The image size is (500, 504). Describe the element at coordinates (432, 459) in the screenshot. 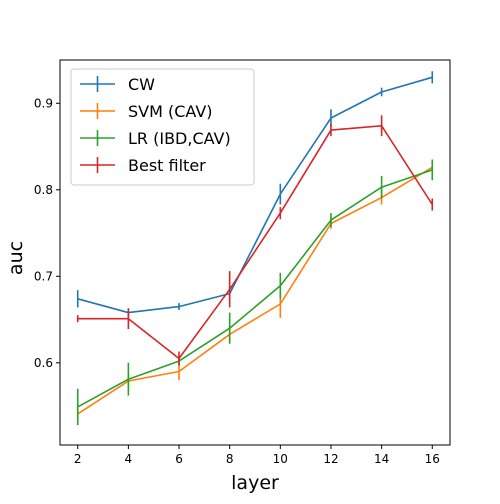

I see `x-tick-label-7: 16` at that location.